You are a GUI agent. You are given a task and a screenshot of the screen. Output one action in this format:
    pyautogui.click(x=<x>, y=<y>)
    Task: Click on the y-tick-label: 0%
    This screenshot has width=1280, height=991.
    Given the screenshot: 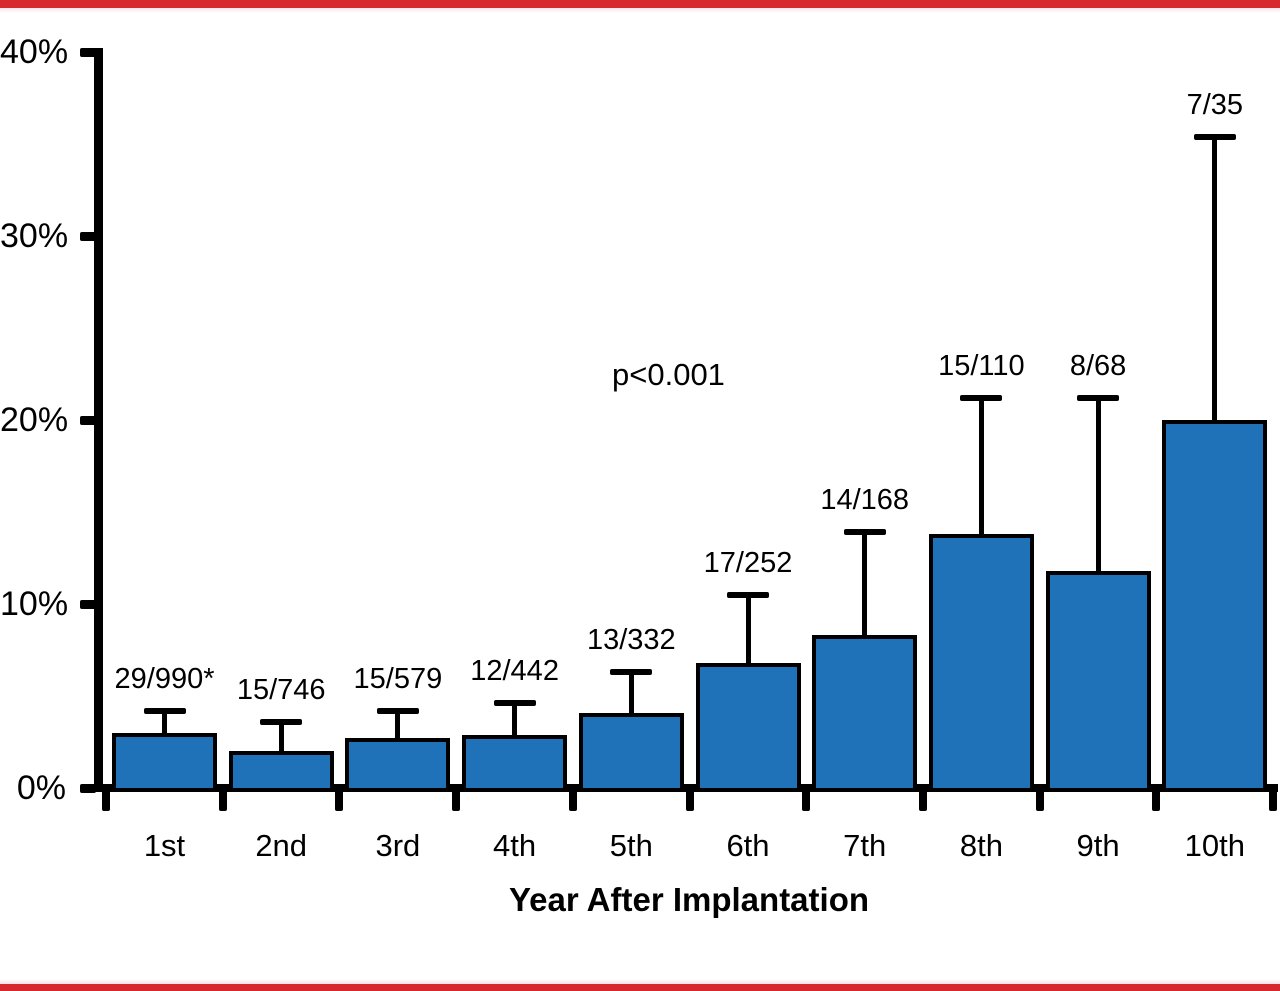 What is the action you would take?
    pyautogui.click(x=41, y=788)
    